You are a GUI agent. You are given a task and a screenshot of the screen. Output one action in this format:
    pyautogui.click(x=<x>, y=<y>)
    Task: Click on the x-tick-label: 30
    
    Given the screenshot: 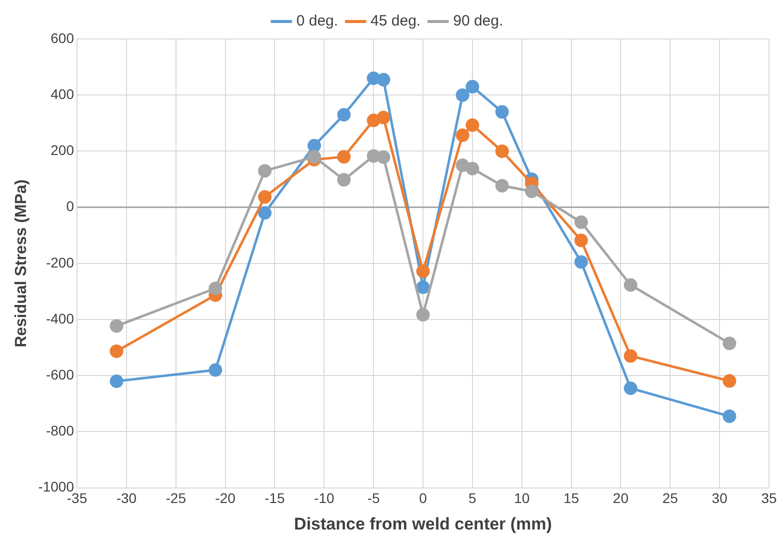 What is the action you would take?
    pyautogui.click(x=720, y=498)
    